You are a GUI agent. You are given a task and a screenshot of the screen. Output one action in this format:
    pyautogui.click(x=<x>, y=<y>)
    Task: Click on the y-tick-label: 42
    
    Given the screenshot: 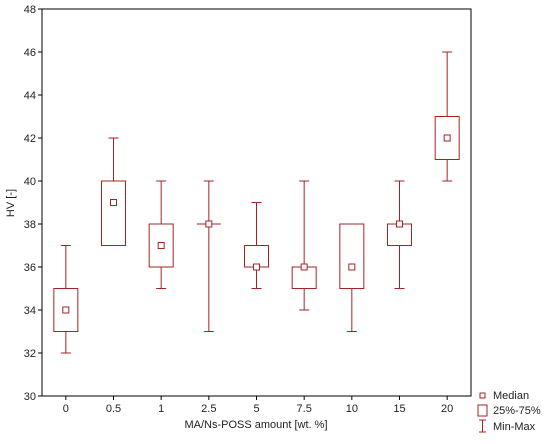 What is the action you would take?
    pyautogui.click(x=30, y=139)
    